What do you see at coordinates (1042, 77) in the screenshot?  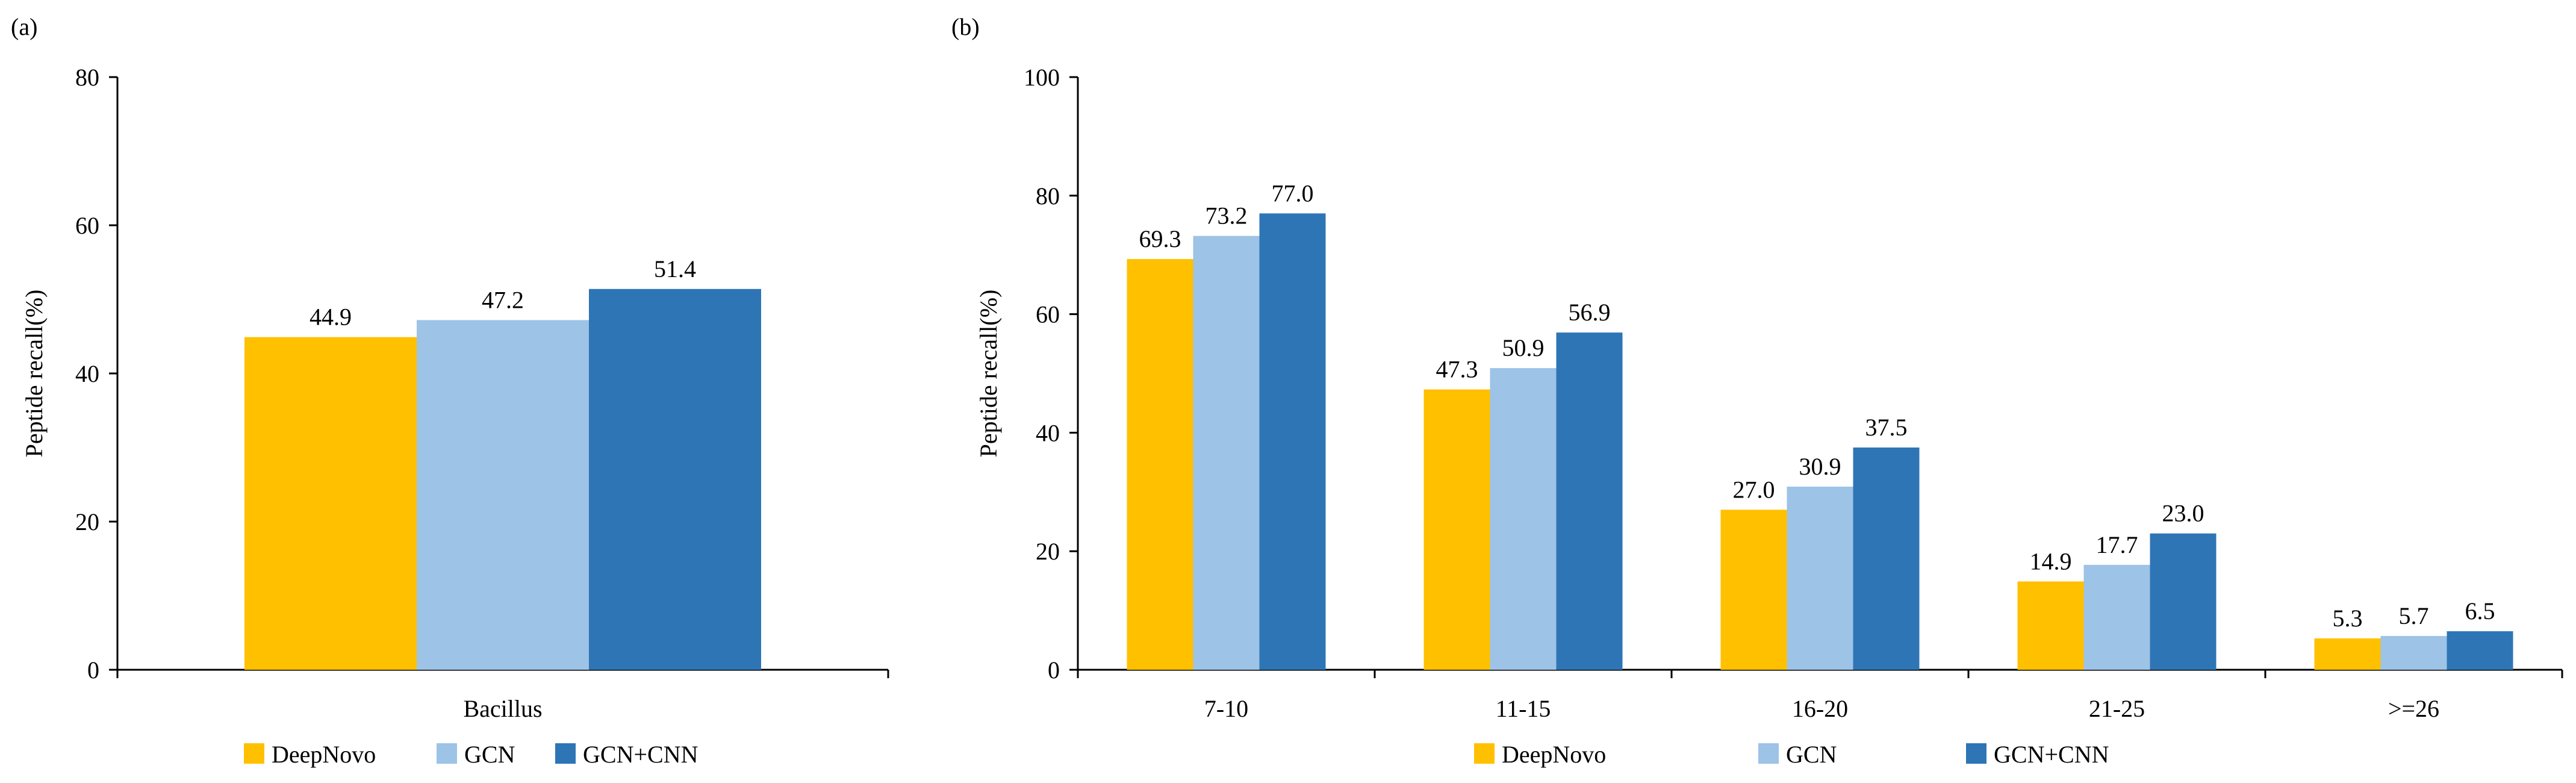 I see `y-tick-label: 100` at bounding box center [1042, 77].